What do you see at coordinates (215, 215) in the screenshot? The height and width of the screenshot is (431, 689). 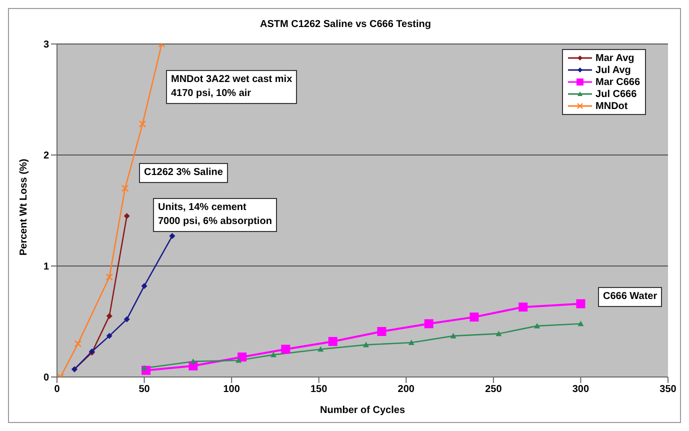 I see `annotation: Units, 14% cement 7000 psi, 6% absorption` at bounding box center [215, 215].